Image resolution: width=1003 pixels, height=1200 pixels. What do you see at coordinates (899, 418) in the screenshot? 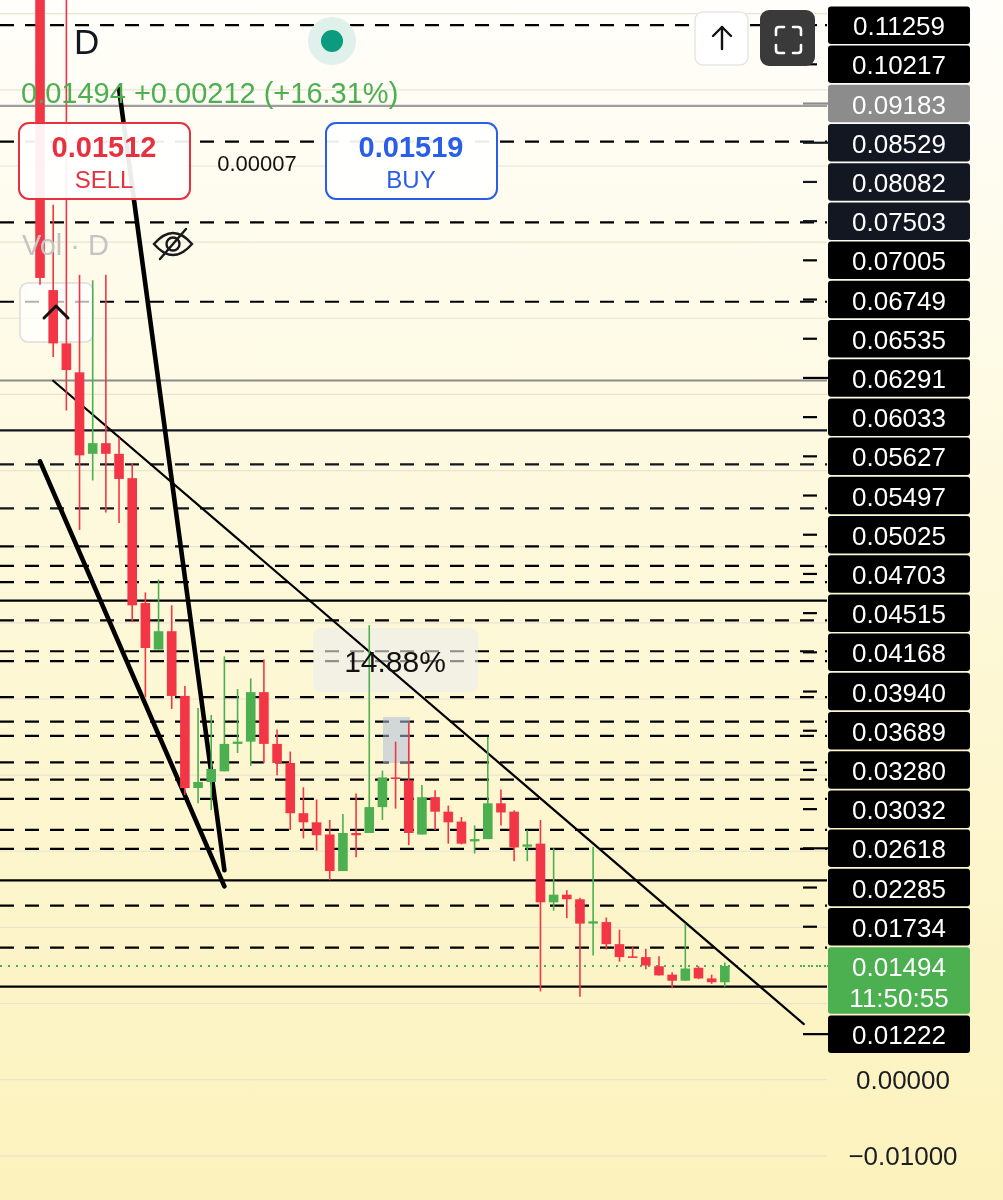
I see `legend-label: 0.06033` at bounding box center [899, 418].